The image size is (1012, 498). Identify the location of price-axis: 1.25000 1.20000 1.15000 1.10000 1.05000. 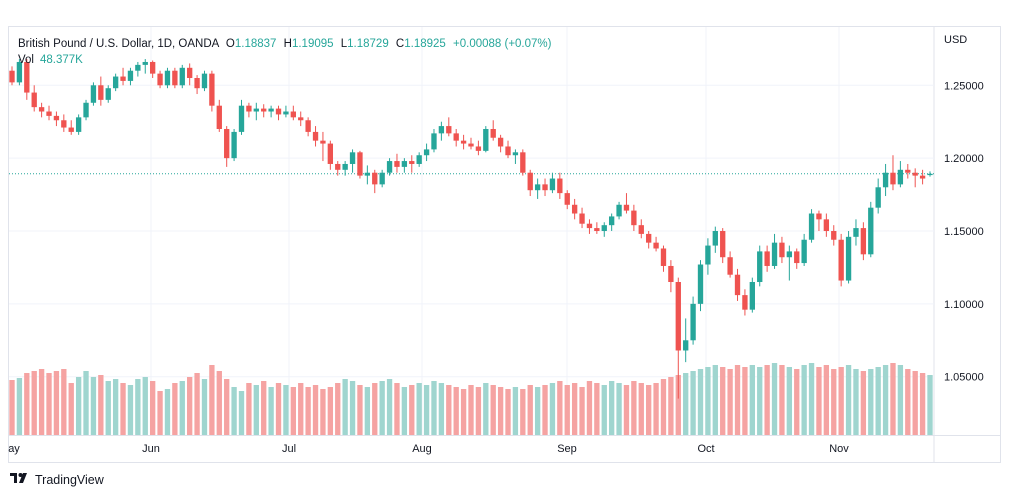
(964, 231).